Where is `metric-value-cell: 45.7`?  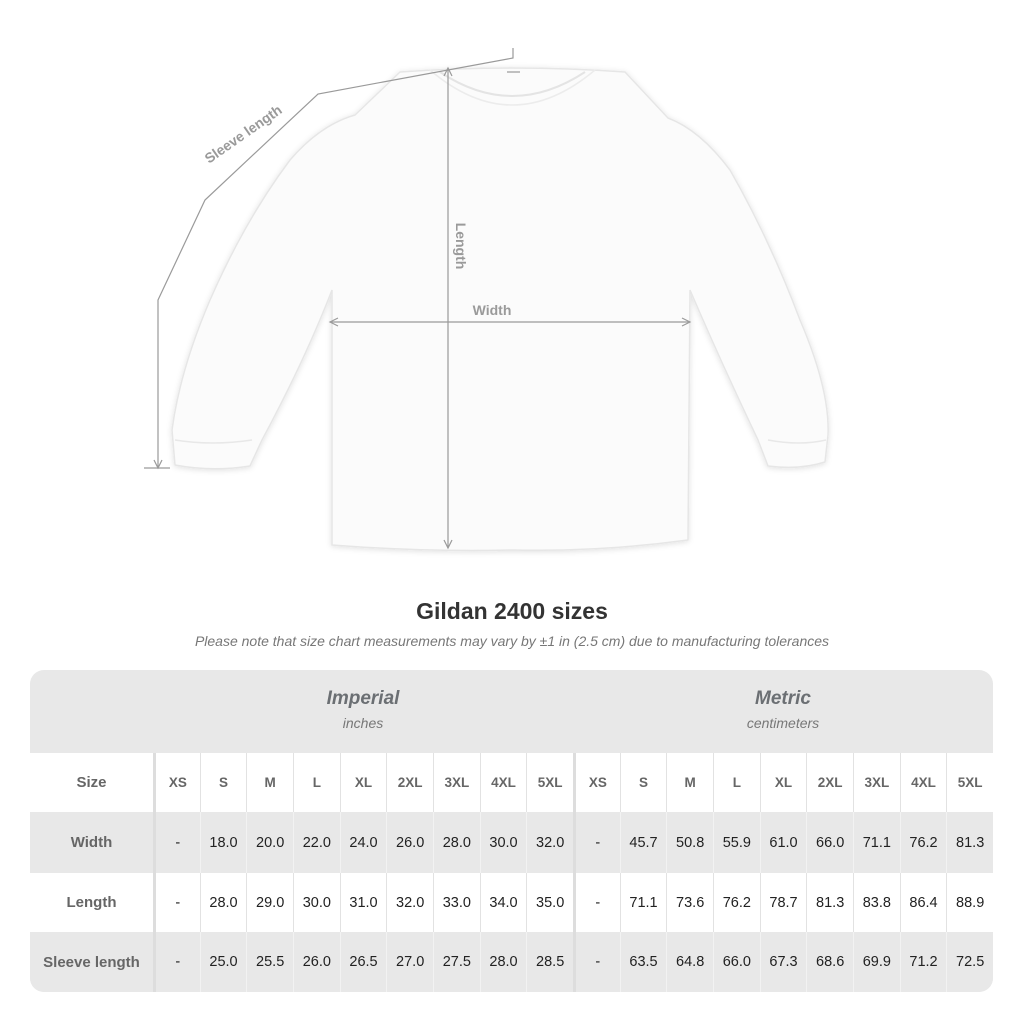
metric-value-cell: 45.7 is located at coordinates (643, 842).